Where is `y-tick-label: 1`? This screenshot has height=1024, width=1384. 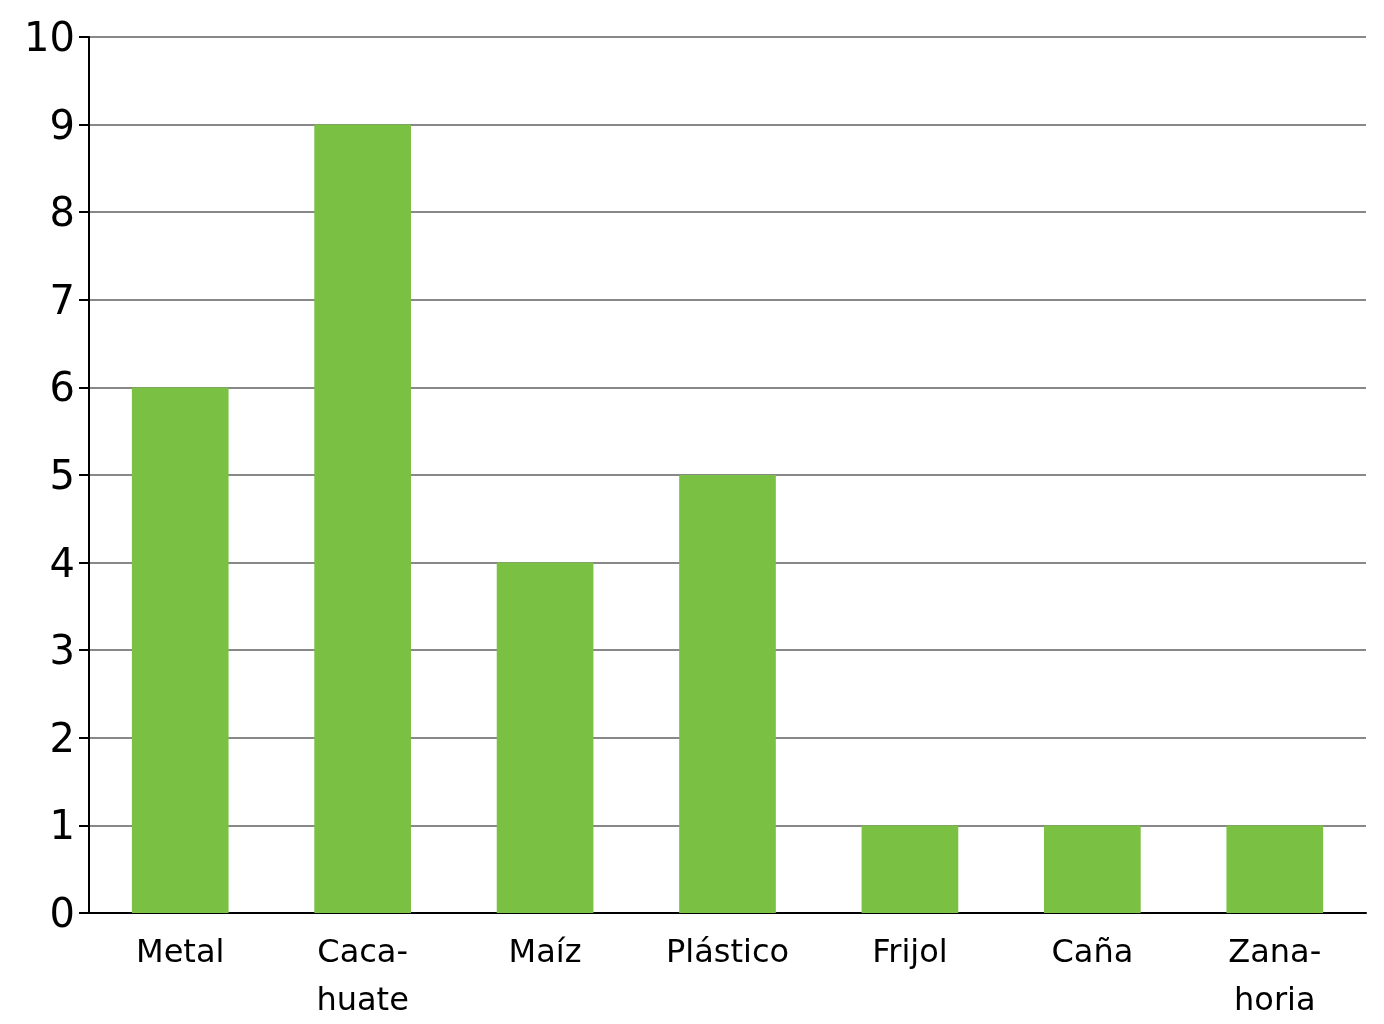 y-tick-label: 1 is located at coordinates (62, 825).